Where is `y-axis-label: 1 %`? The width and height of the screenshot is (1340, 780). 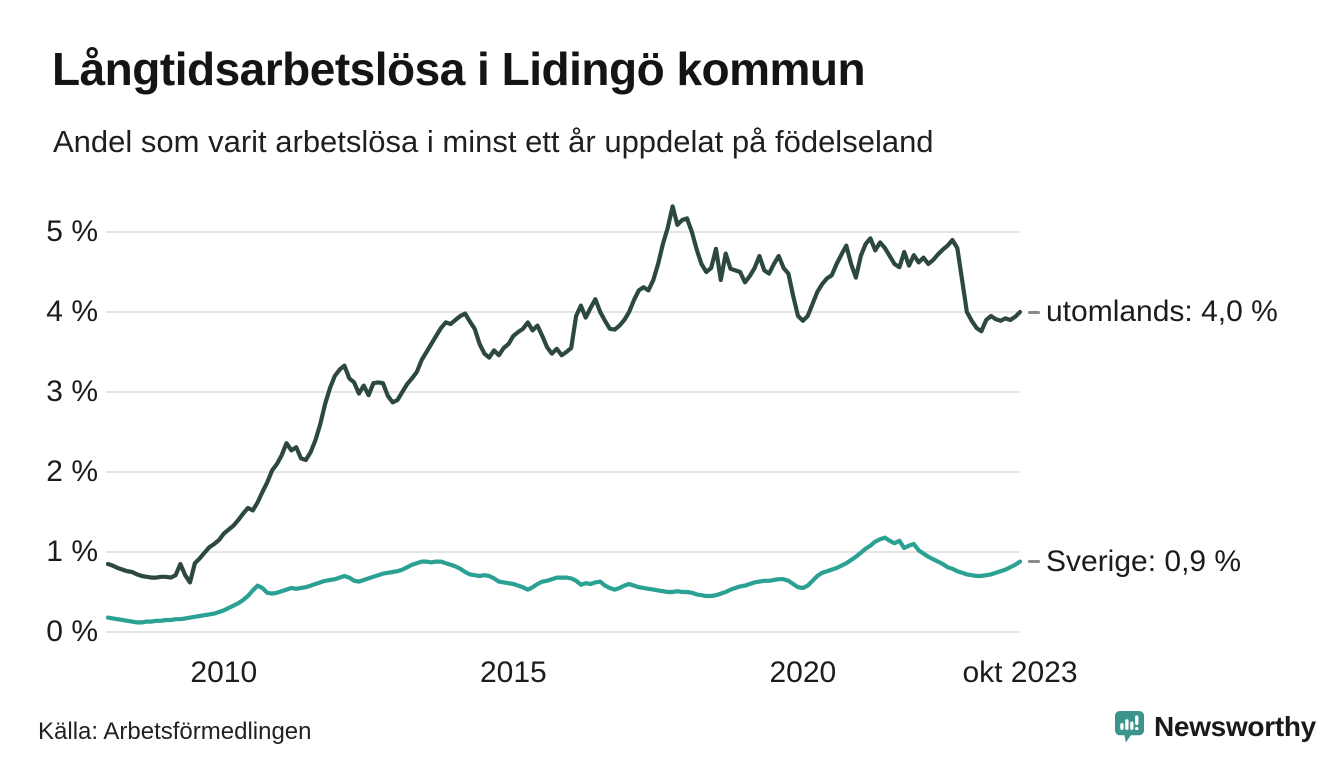 y-axis-label: 1 % is located at coordinates (72, 551).